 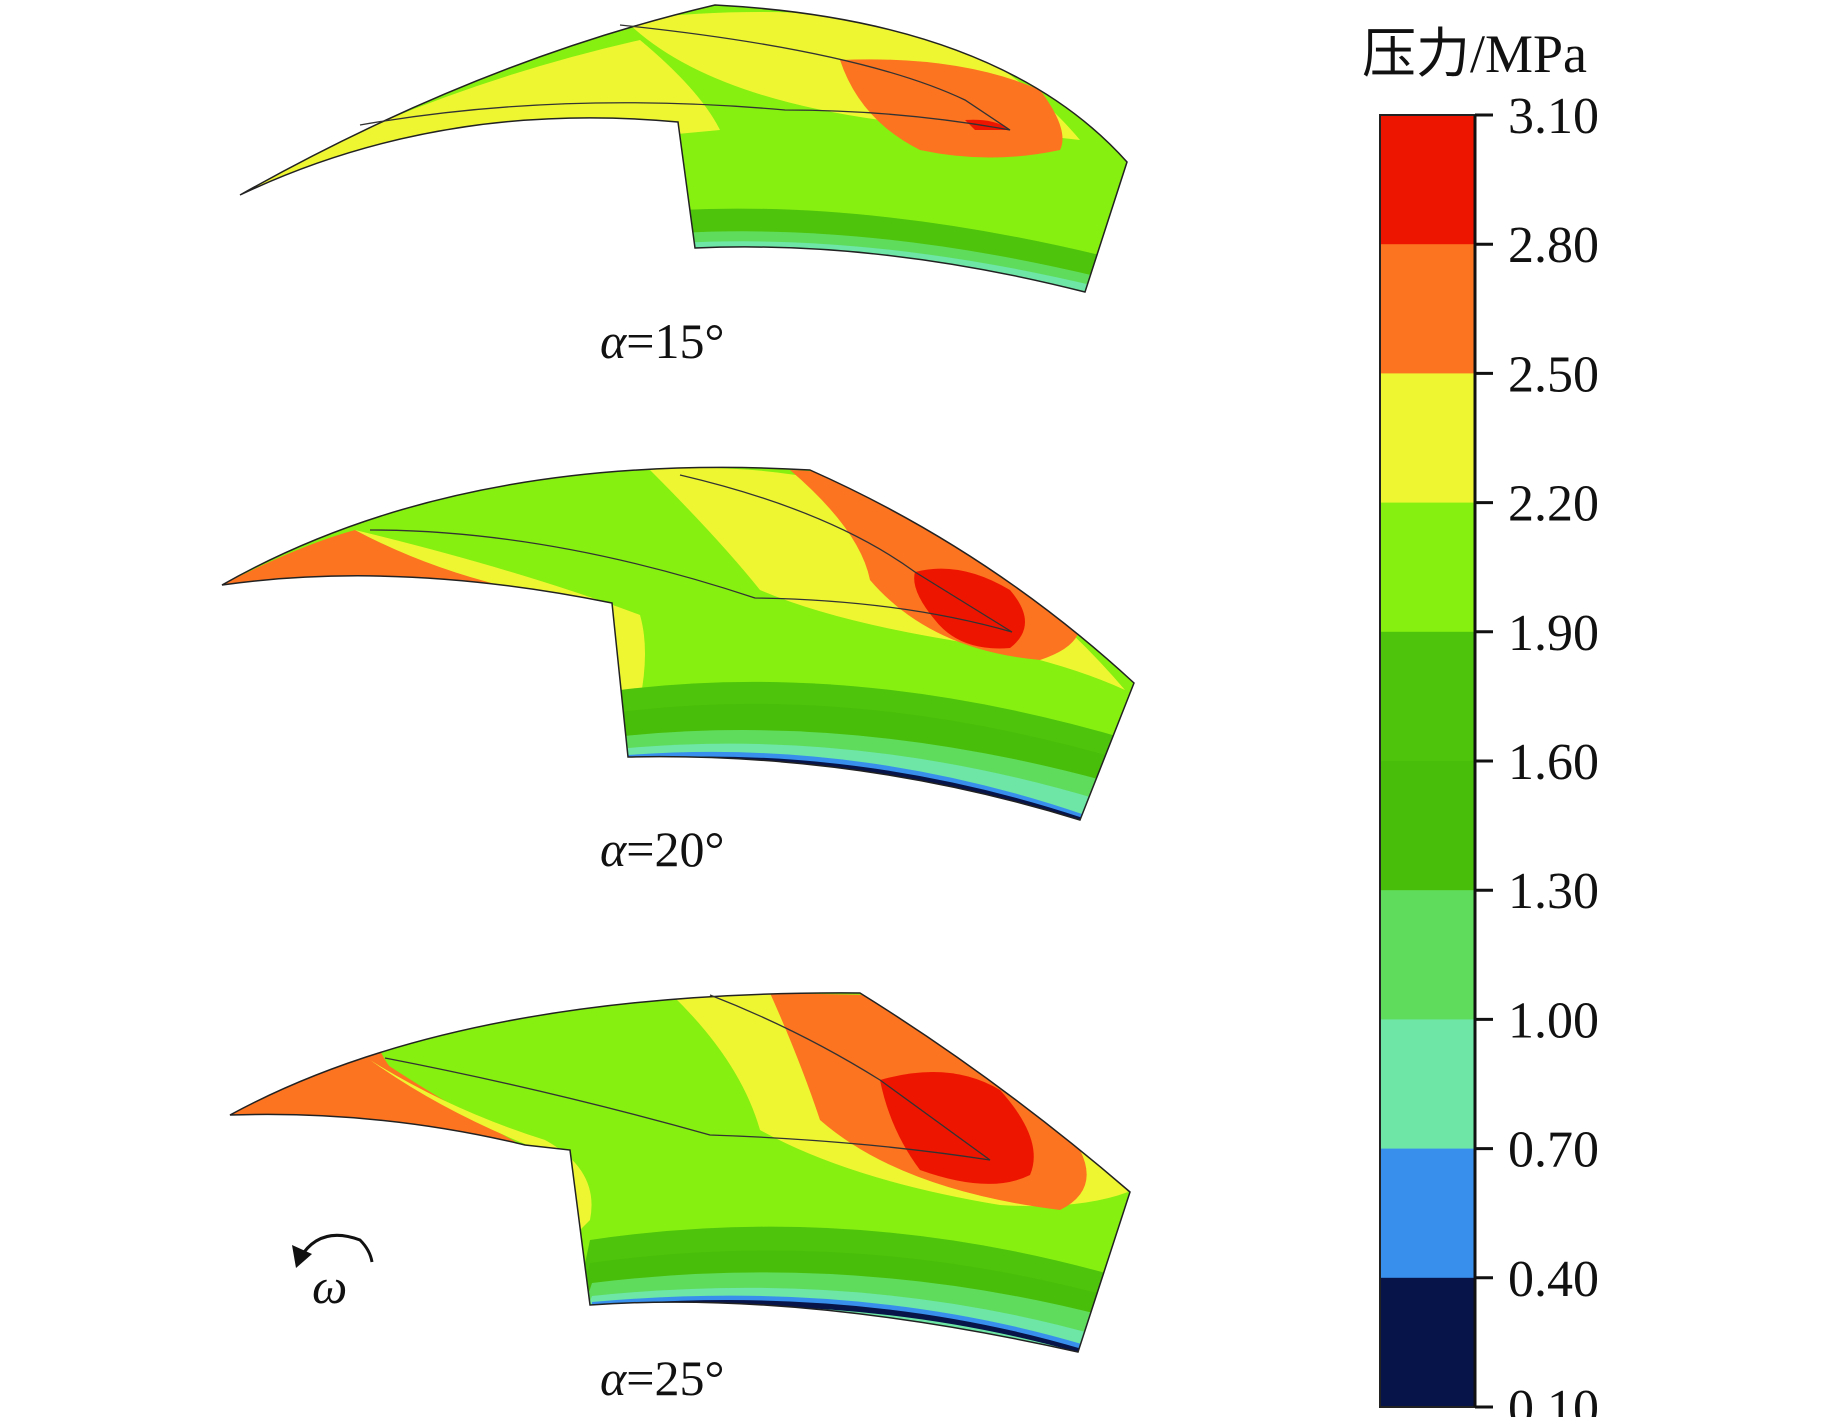 What do you see at coordinates (1553, 1020) in the screenshot?
I see `legend-tick-label: 1.00` at bounding box center [1553, 1020].